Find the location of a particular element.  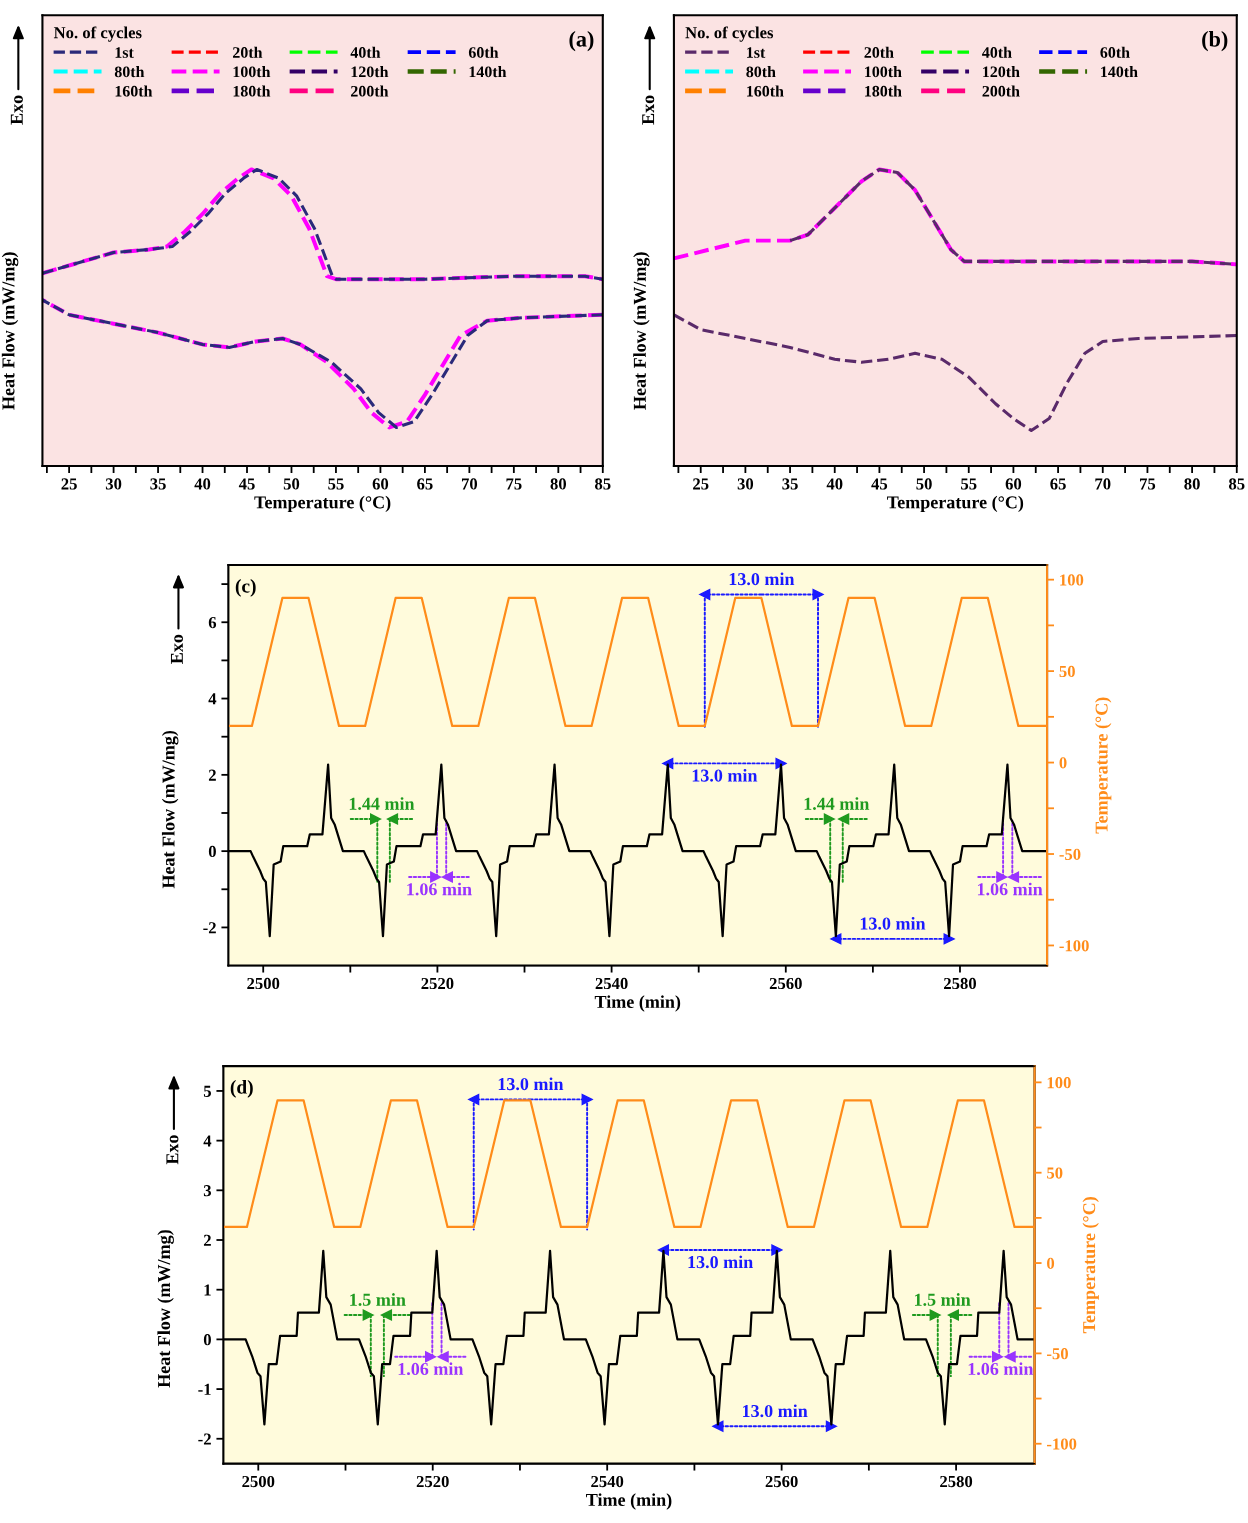

text: (b) is located at coordinates (1215, 41).